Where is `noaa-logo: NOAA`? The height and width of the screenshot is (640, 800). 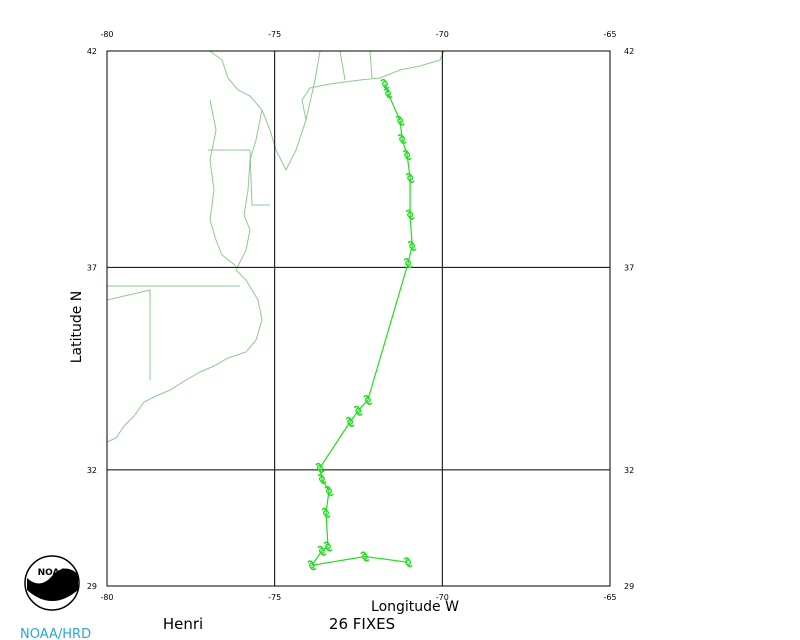
noaa-logo: NOAA is located at coordinates (52, 583).